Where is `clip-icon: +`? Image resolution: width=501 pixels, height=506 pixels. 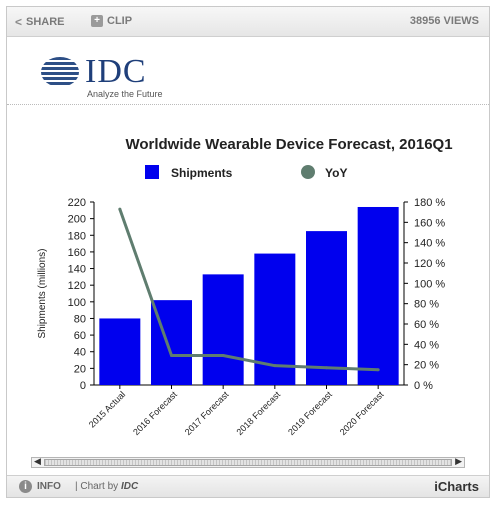 clip-icon: + is located at coordinates (97, 21).